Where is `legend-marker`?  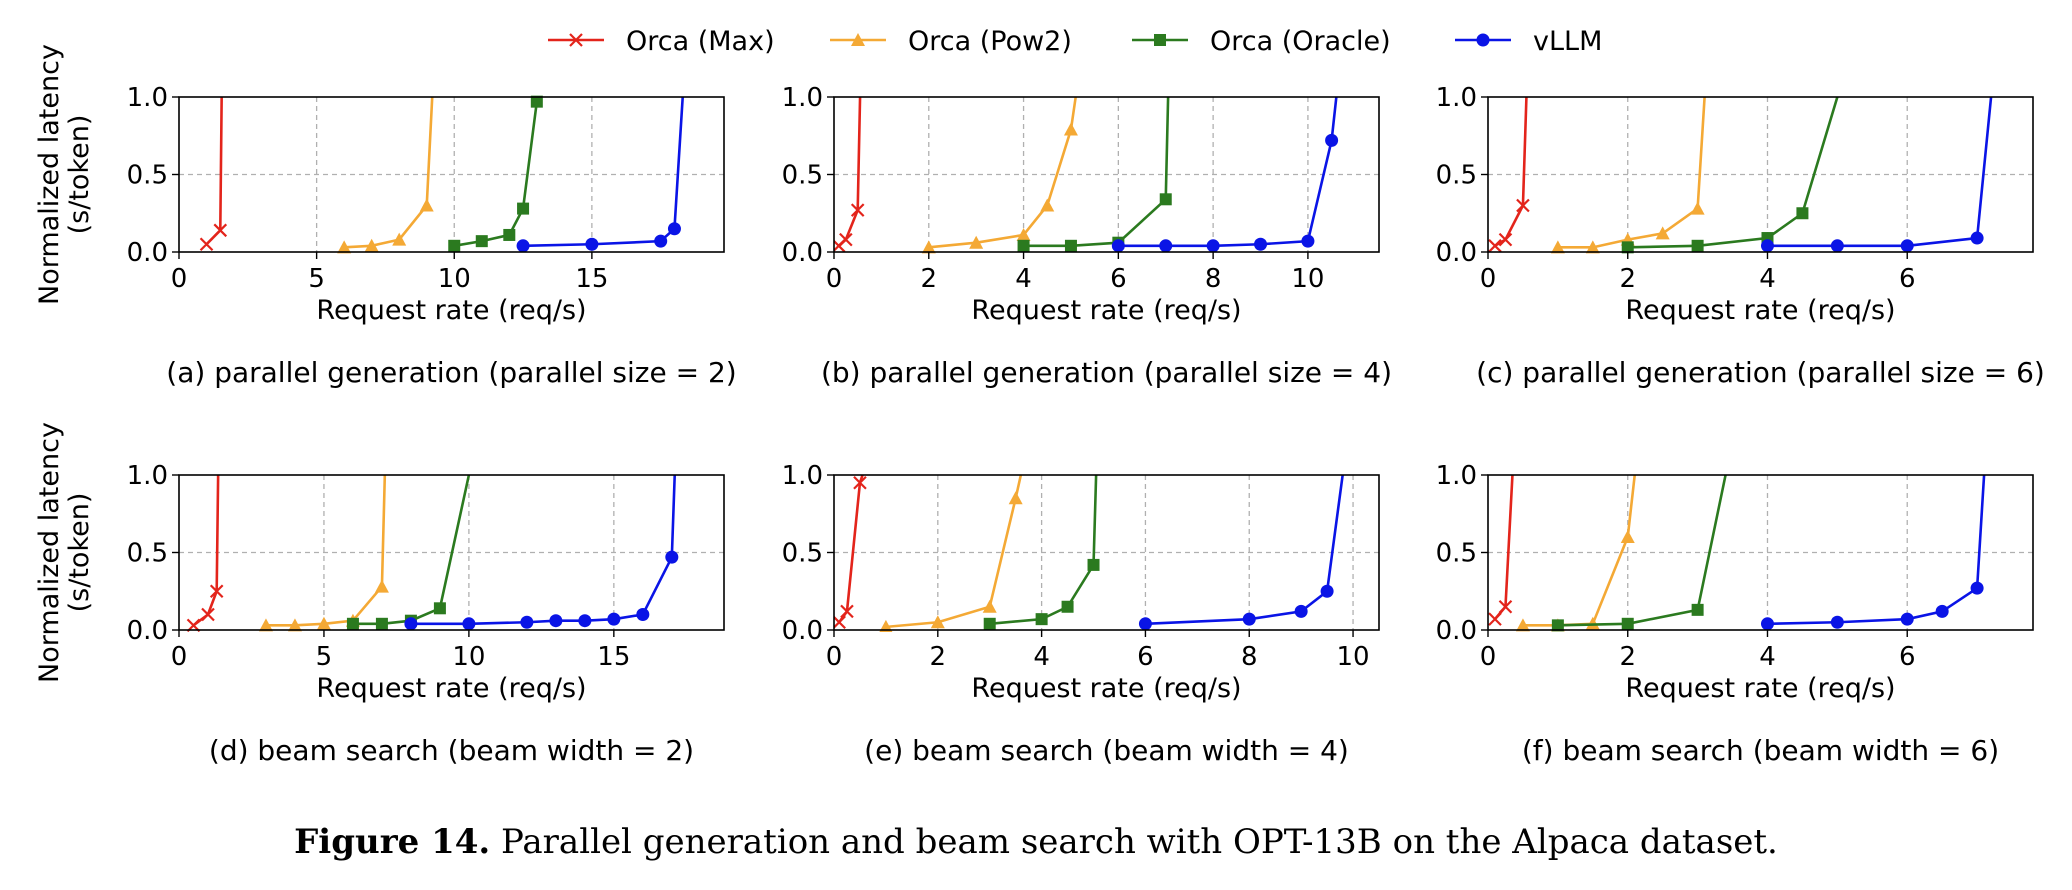
legend-marker is located at coordinates (1160, 40).